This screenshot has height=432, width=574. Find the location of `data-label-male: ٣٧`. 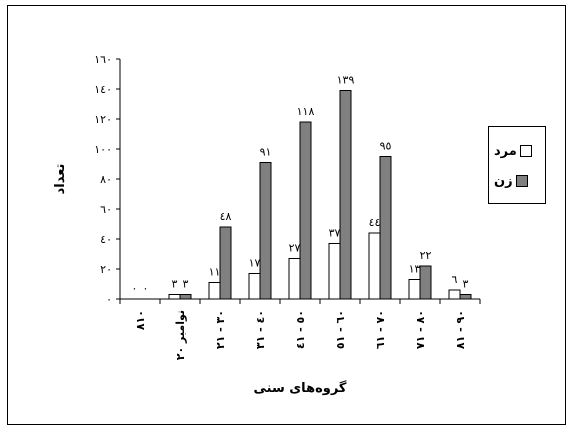

data-label-male: ٣٧ is located at coordinates (335, 233).